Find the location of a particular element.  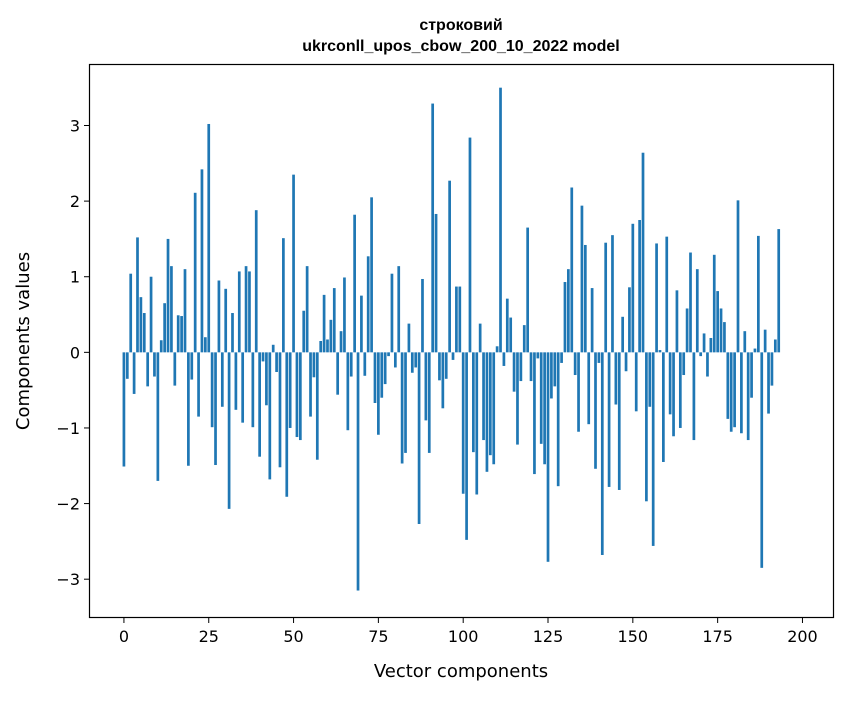

y-tick-label: 2 is located at coordinates (75, 201).